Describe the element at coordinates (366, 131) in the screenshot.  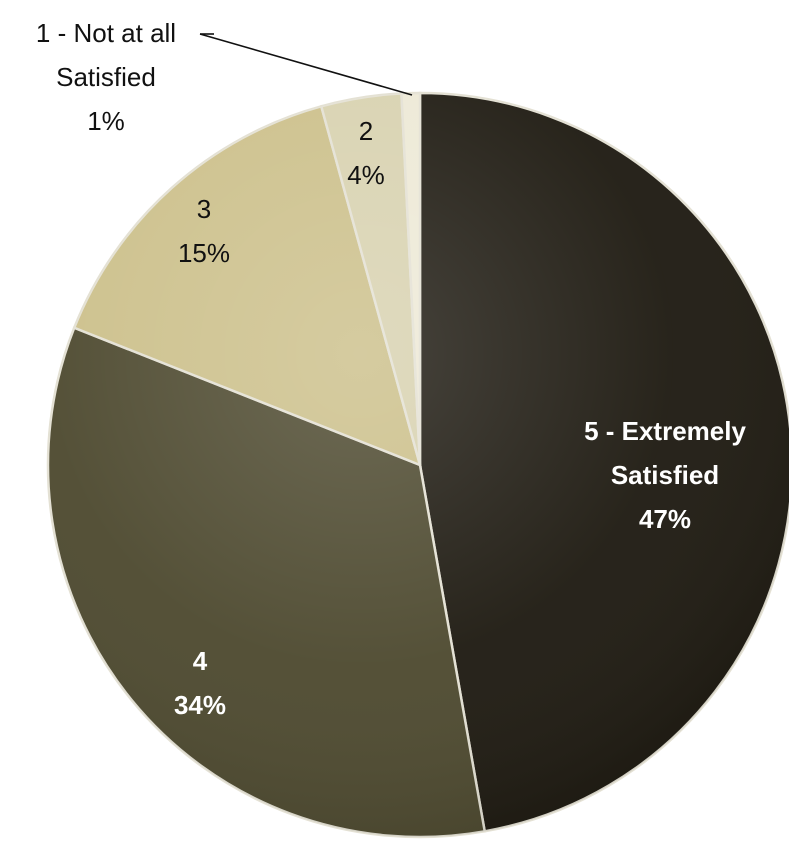
I see `slice-4-category-label: 2` at that location.